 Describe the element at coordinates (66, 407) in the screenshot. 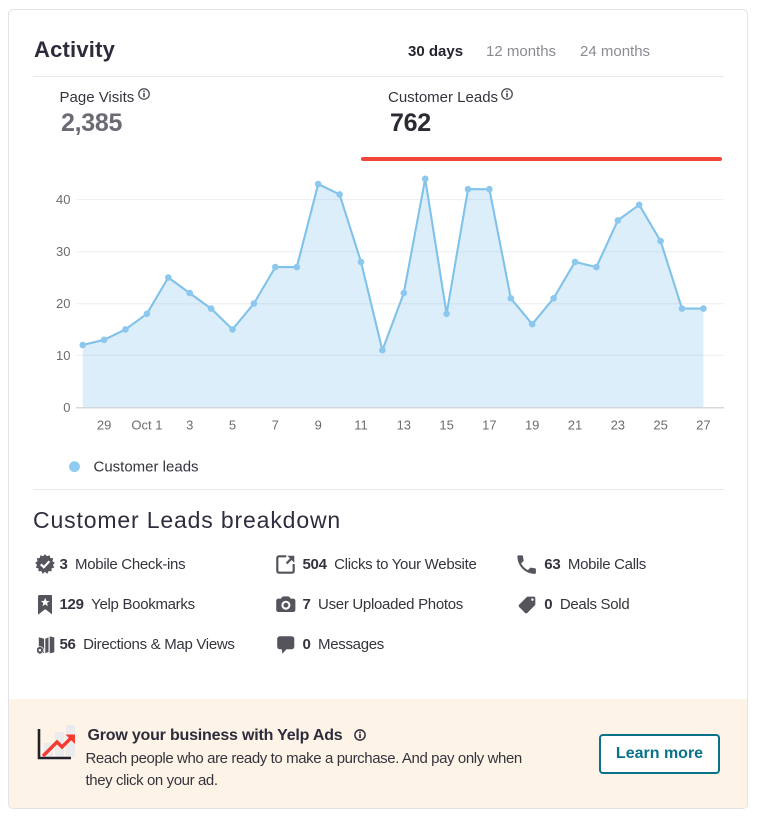

I see `svg-text: 0` at that location.